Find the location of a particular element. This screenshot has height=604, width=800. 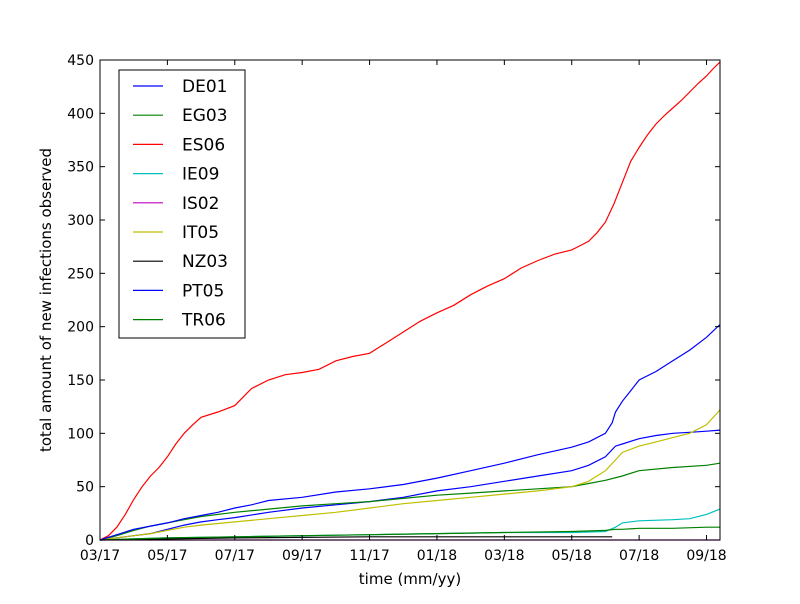

legend-label-it05: IT05 is located at coordinates (200, 233).